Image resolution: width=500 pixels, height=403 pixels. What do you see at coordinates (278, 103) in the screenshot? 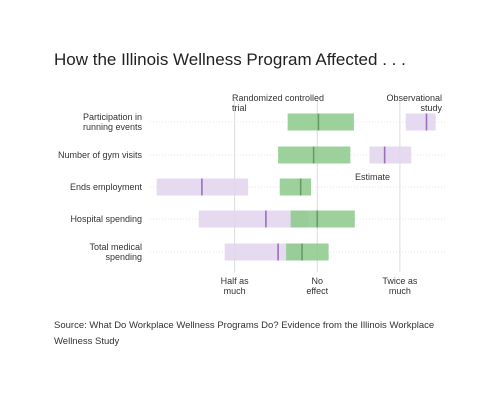
I see `annotation-rct: Randomized controlled trial` at bounding box center [278, 103].